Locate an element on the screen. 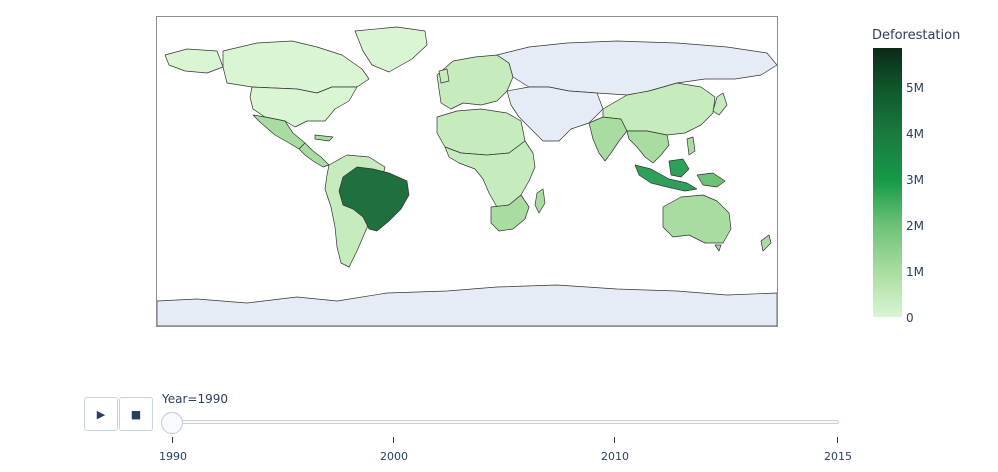 The width and height of the screenshot is (998, 472). region-papua-new-guinea is located at coordinates (711, 180).